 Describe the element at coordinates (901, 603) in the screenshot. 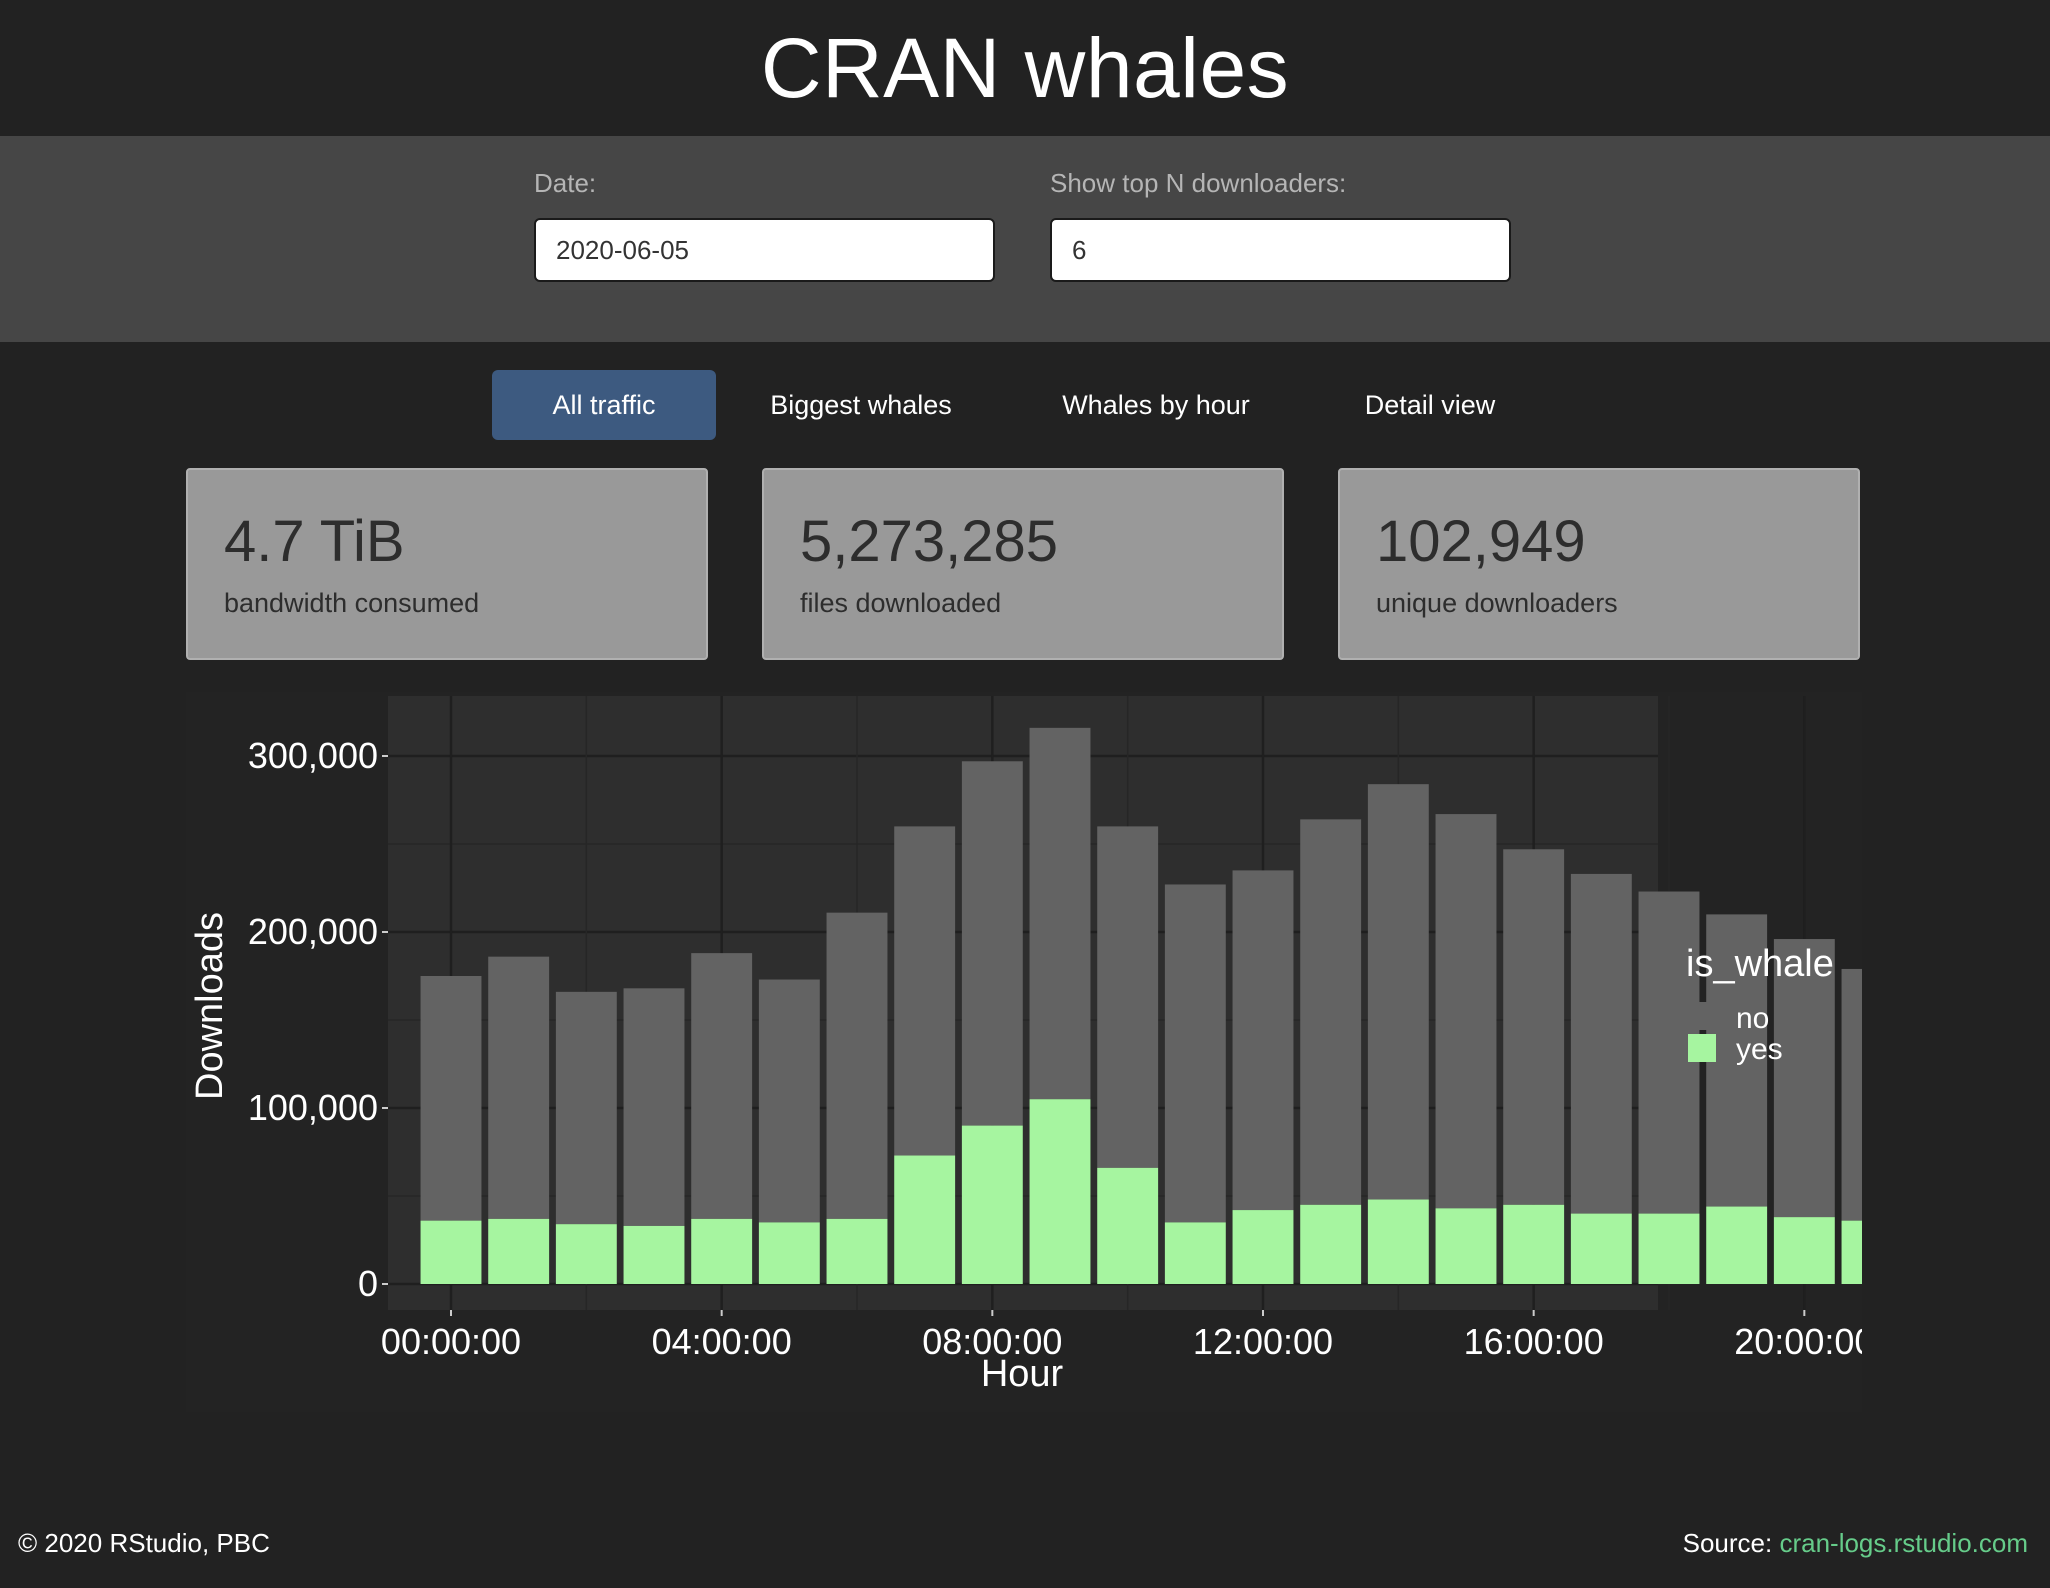

I see `files-label: files downloaded` at that location.